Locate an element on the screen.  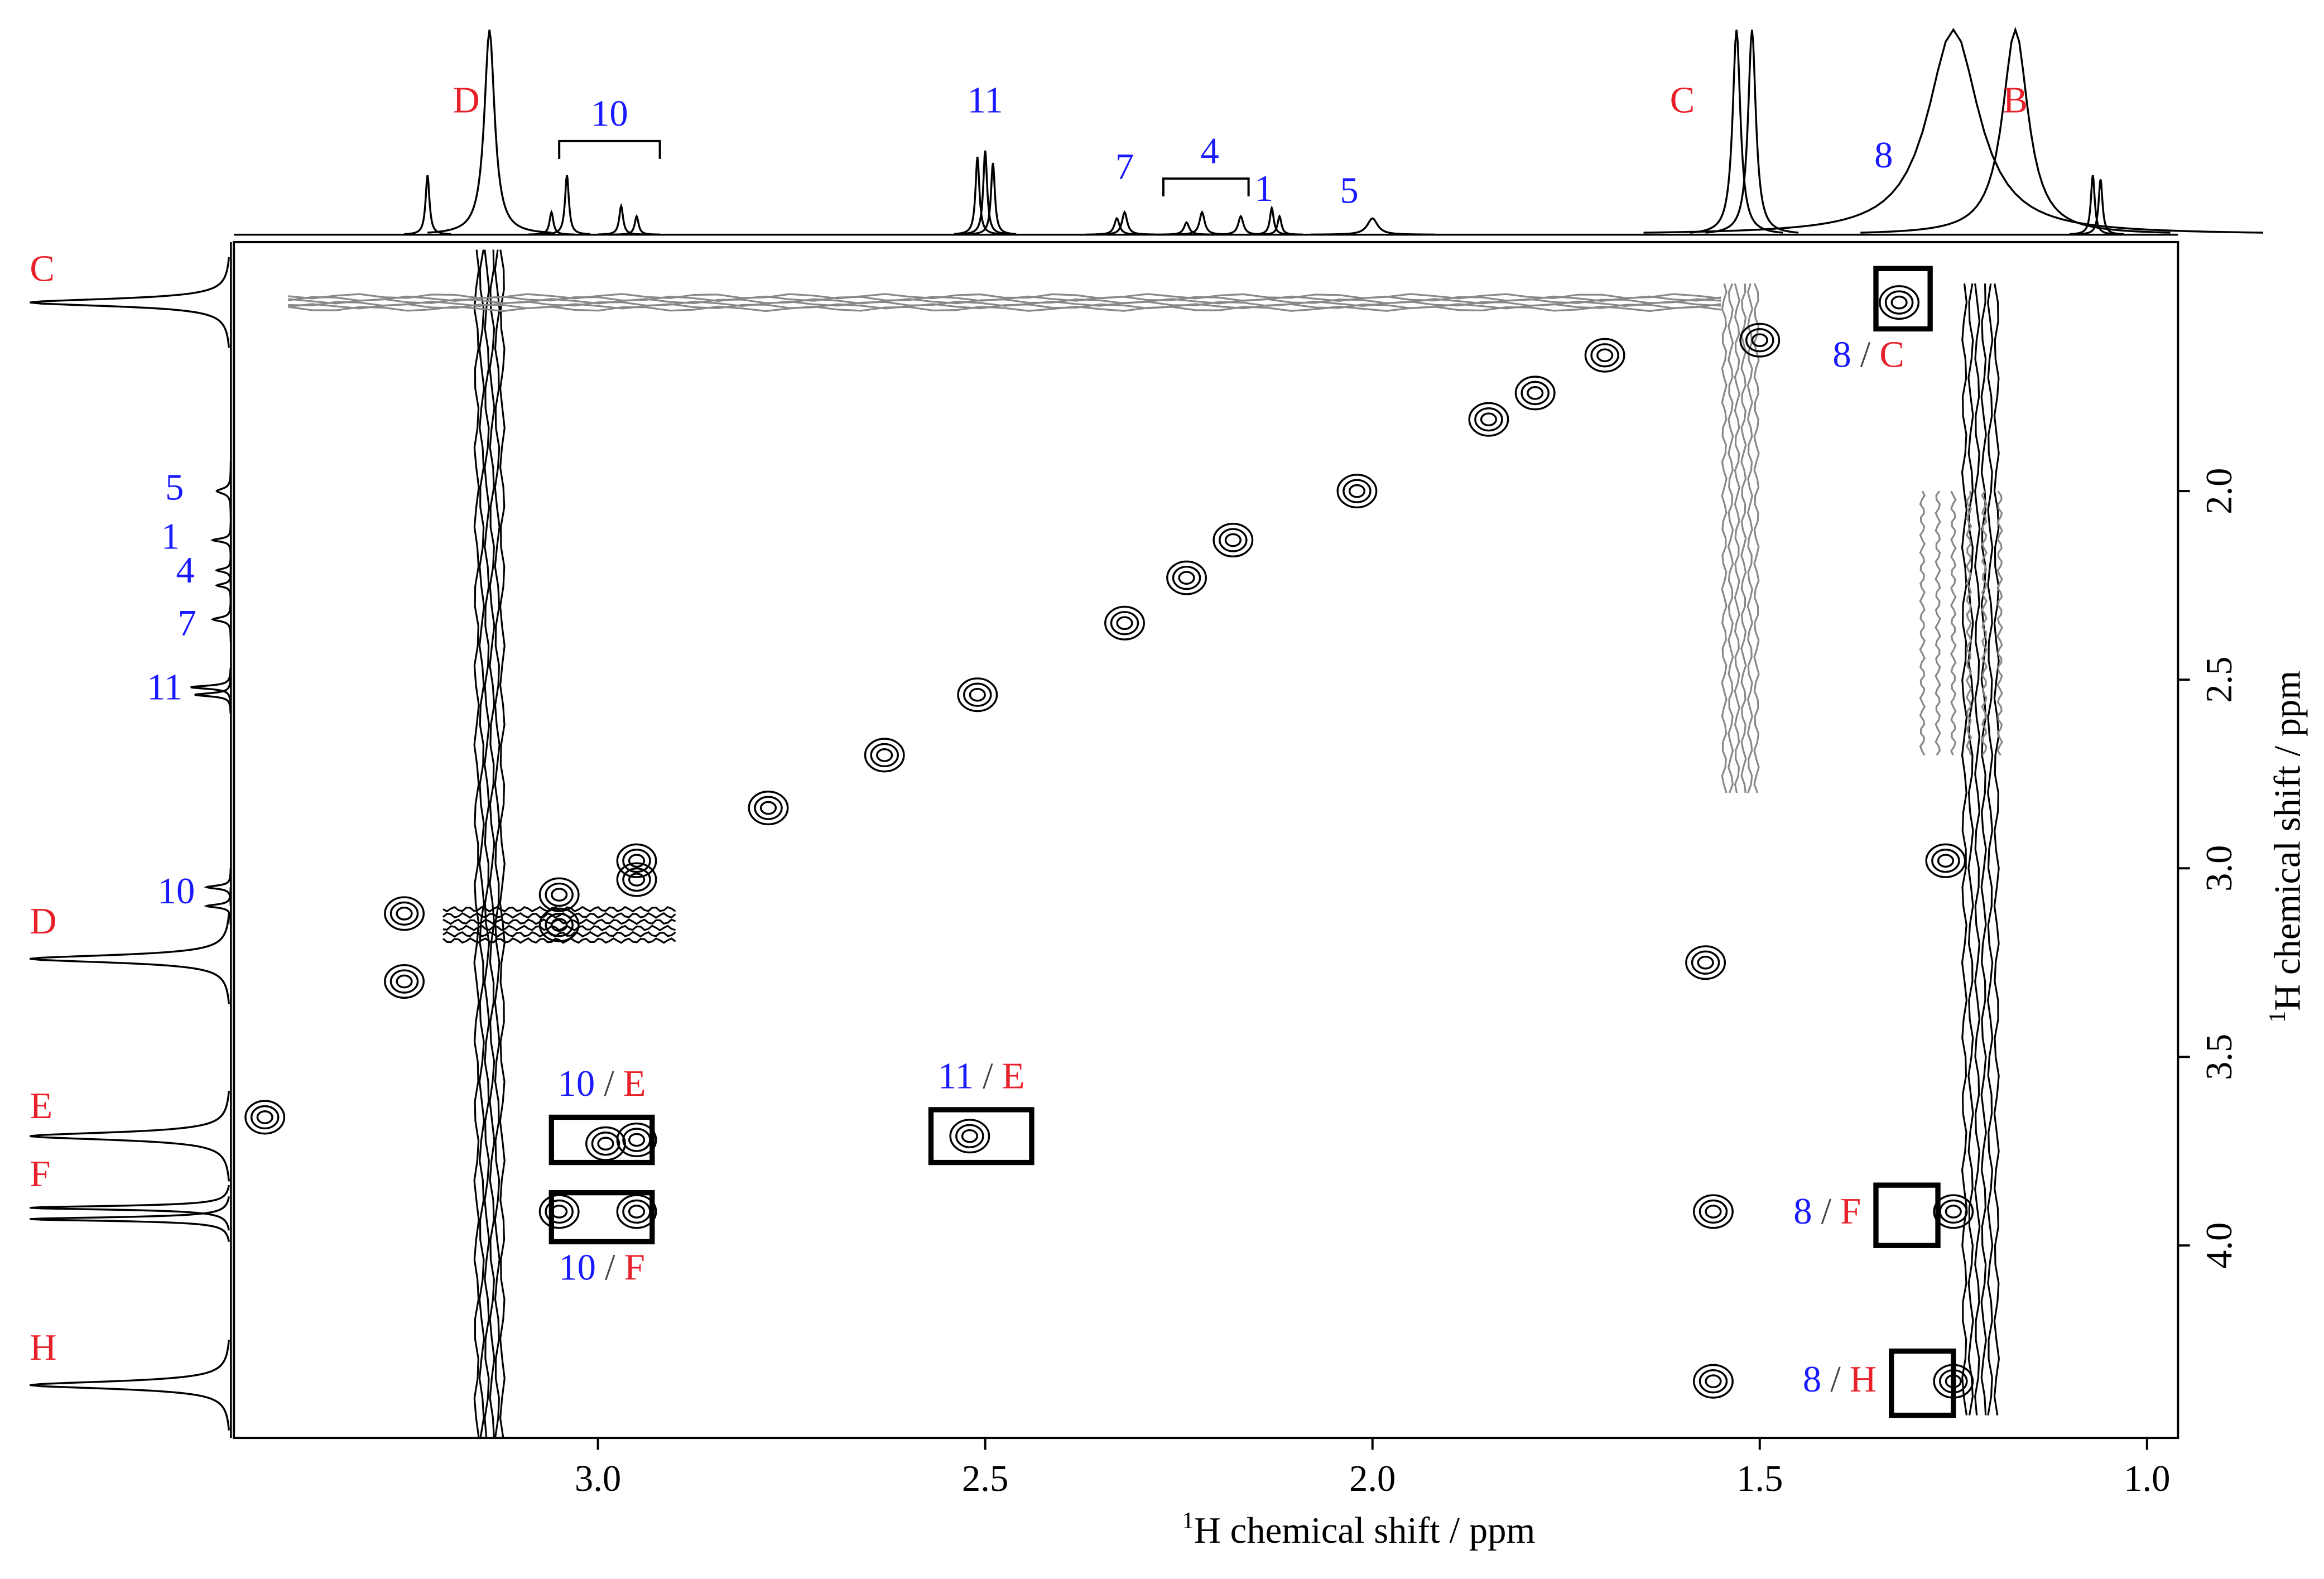
left-peak-label: 10 is located at coordinates (177, 891).